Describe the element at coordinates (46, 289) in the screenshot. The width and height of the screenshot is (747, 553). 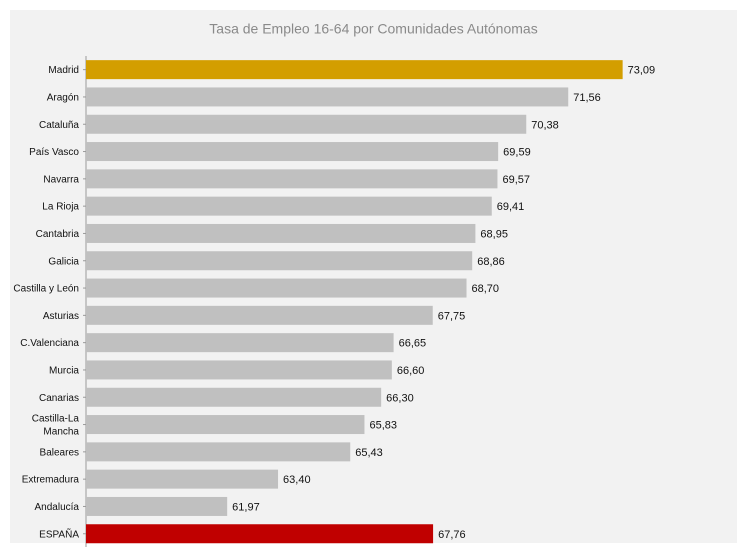
I see `category-label-8: Castilla y León` at that location.